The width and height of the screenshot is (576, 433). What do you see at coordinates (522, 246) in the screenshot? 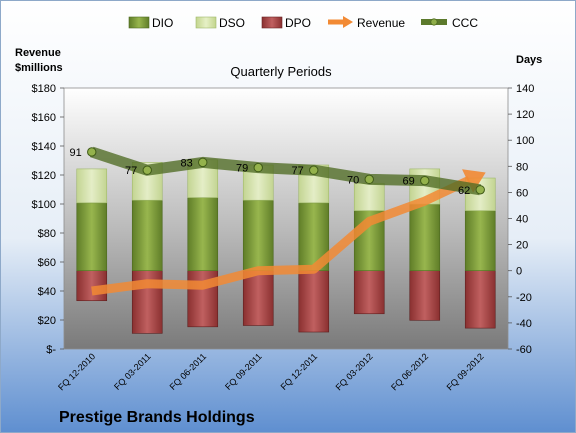
I see `y-right-tick-label: 20` at bounding box center [522, 246].